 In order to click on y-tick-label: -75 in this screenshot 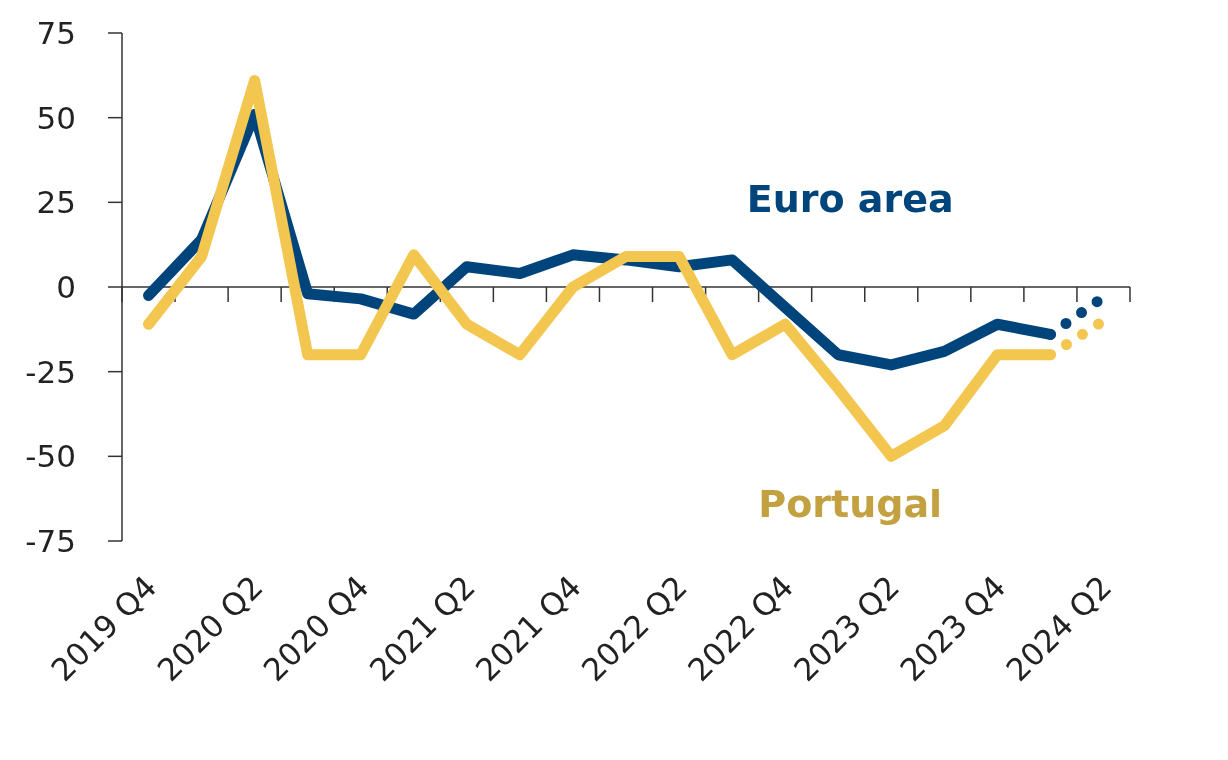, I will do `click(50, 540)`.